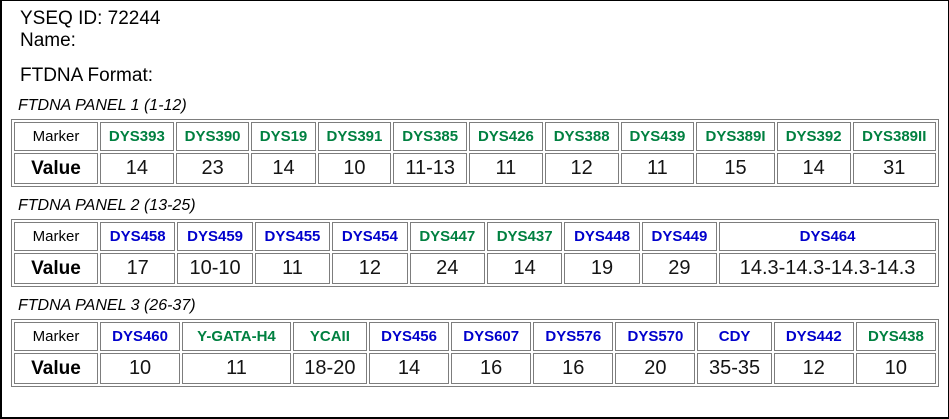 The height and width of the screenshot is (419, 949). What do you see at coordinates (827, 236) in the screenshot?
I see `marker-name: DYS464` at bounding box center [827, 236].